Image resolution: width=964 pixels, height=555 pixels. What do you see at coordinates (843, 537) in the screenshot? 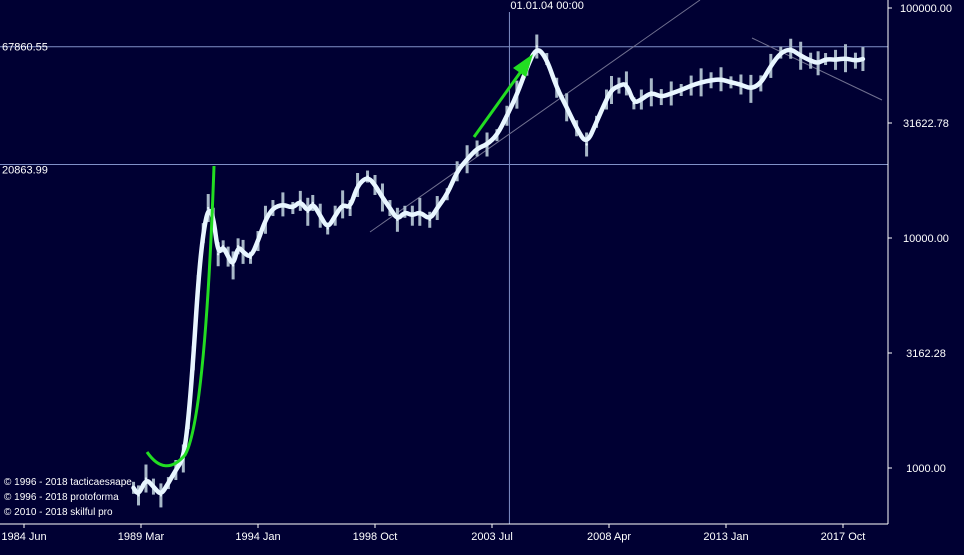
I see `x-tick-label: 2017 Oct` at bounding box center [843, 537].